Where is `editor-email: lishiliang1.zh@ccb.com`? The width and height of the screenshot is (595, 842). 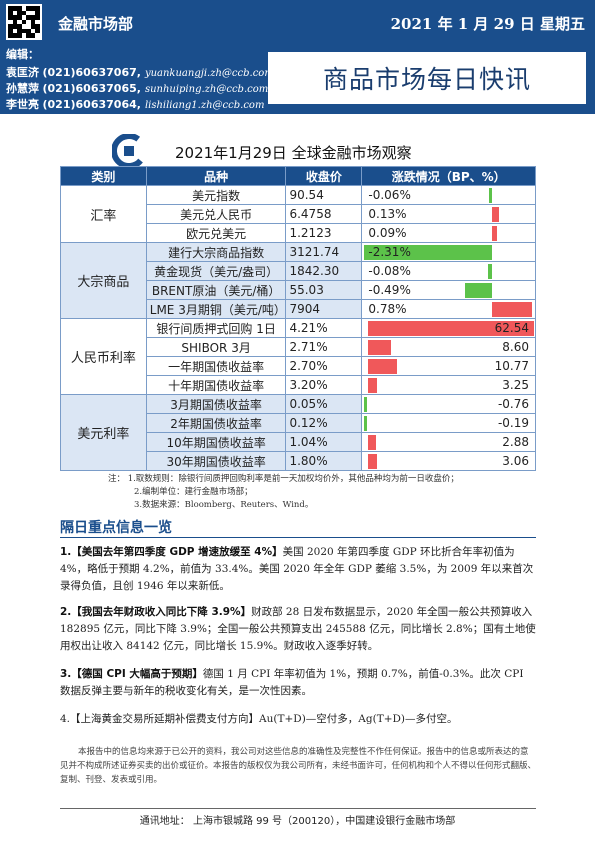
editor-email: lishiliang1.zh@ccb.com is located at coordinates (204, 105).